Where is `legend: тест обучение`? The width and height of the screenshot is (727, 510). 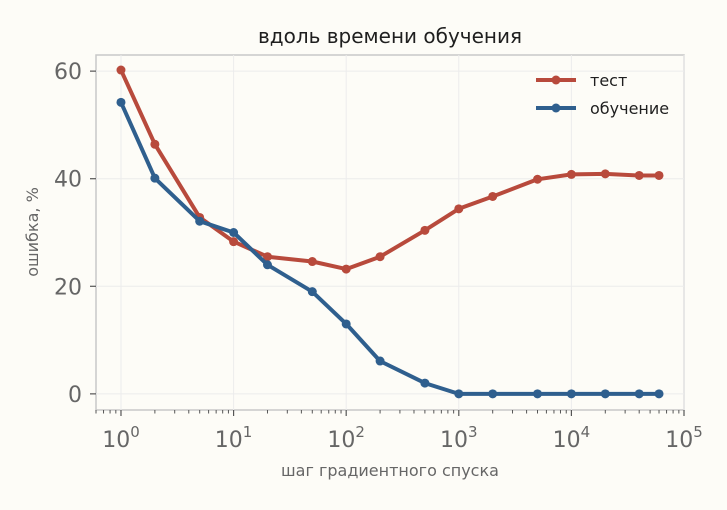
legend: тест обучение is located at coordinates (602, 94).